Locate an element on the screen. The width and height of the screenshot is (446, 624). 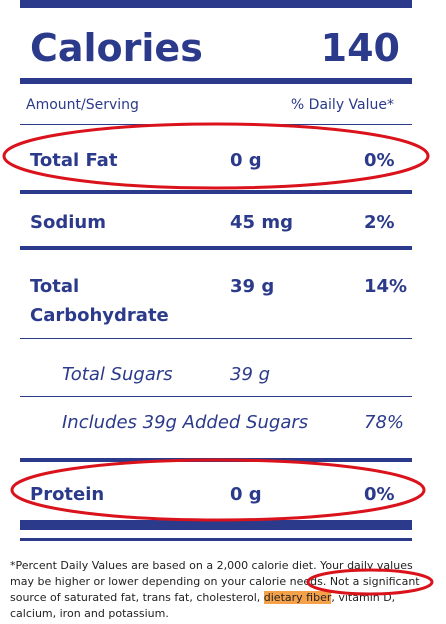
added-sugars-dv: 78% is located at coordinates (384, 422).